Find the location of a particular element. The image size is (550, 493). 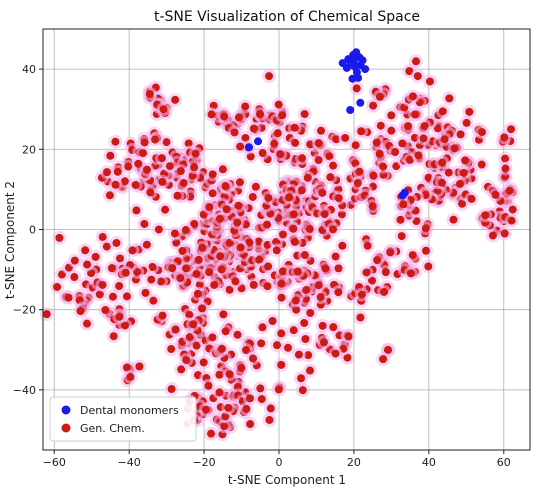

legend-label-gen-chem: Gen. Chem. is located at coordinates (112, 428).